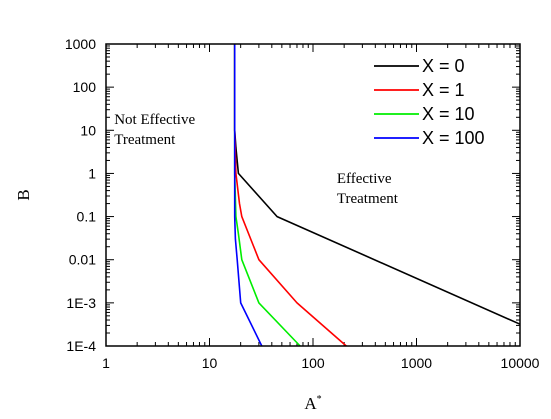 The width and height of the screenshot is (551, 419). What do you see at coordinates (80, 44) in the screenshot?
I see `y-tick-label: 1000` at bounding box center [80, 44].